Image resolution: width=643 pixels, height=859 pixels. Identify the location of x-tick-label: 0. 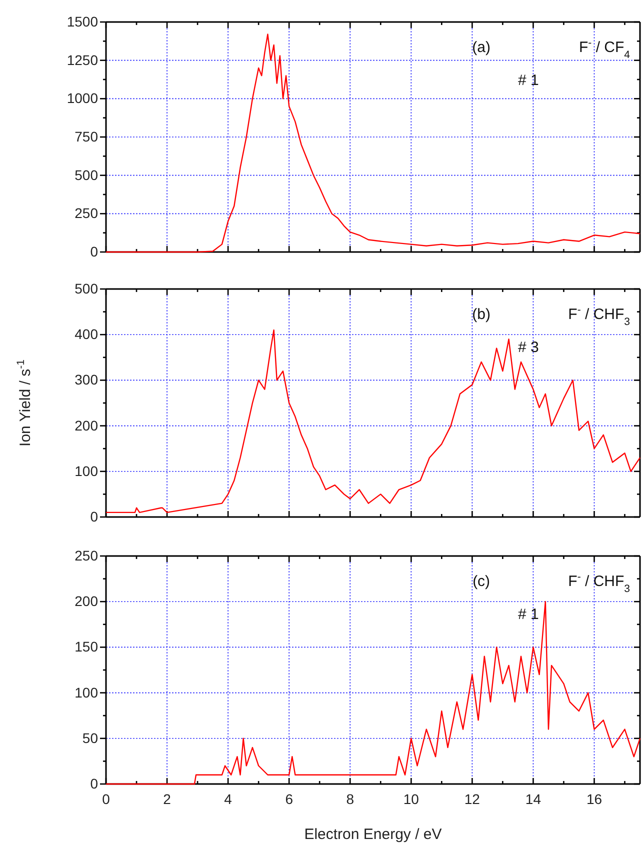
(106, 798).